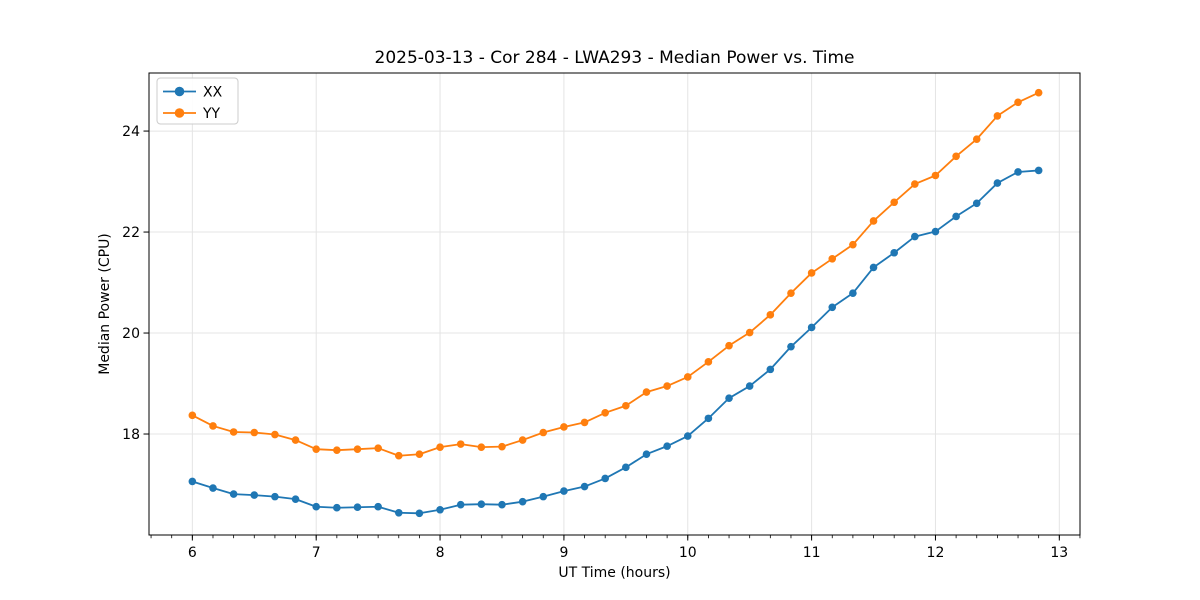 The image size is (1200, 600). I want to click on x-tick-label: 11, so click(812, 553).